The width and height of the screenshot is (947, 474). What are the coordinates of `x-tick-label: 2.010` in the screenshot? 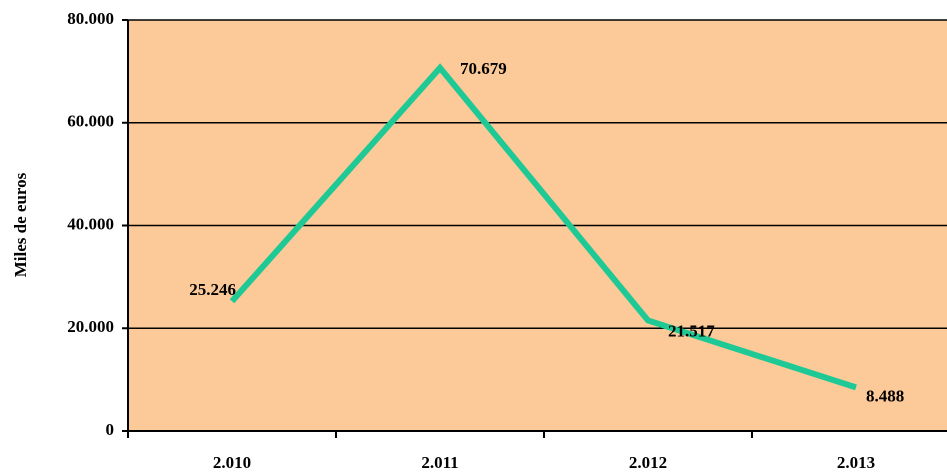 It's located at (232, 462).